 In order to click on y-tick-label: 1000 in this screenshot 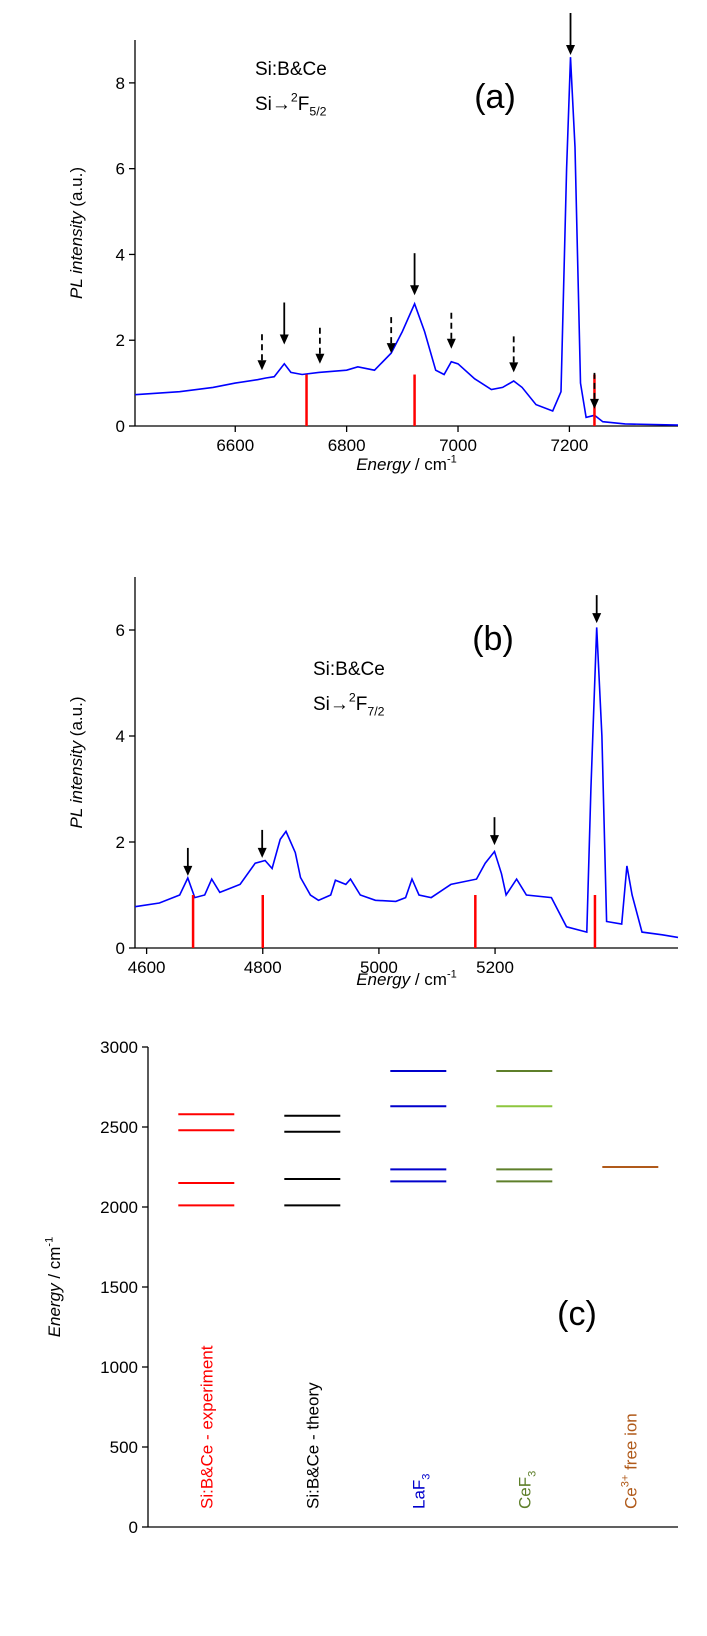, I will do `click(119, 1367)`.